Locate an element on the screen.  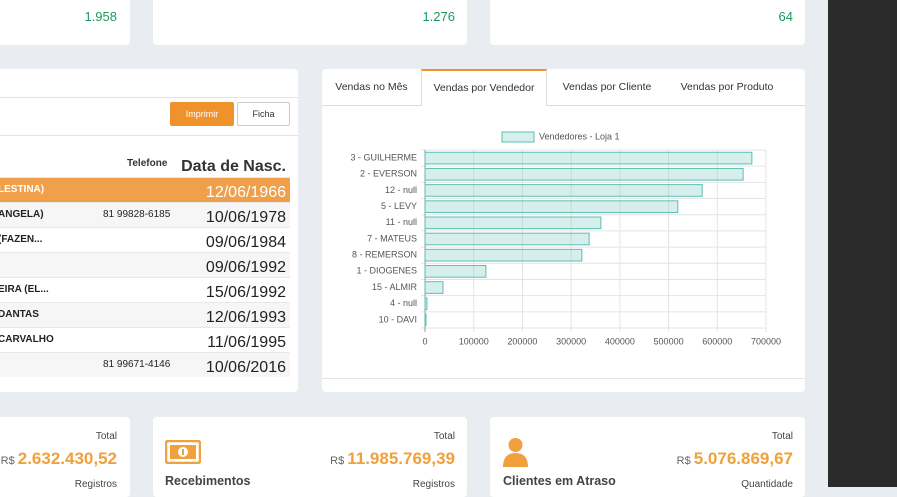
header-phone: Telefone is located at coordinates (147, 163).